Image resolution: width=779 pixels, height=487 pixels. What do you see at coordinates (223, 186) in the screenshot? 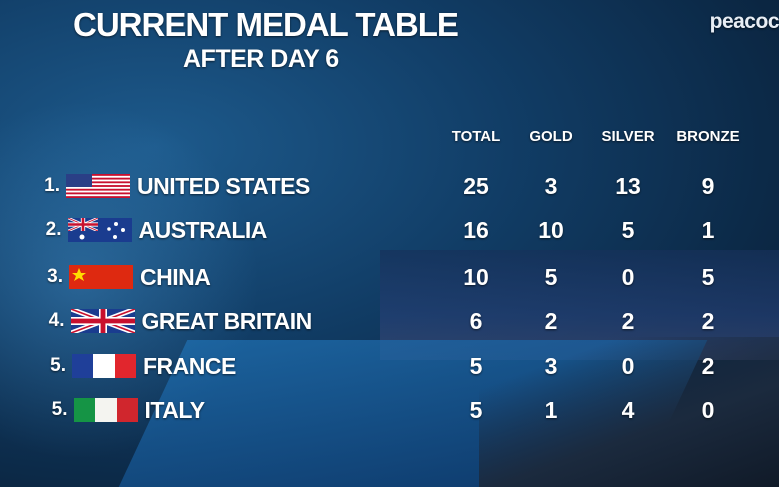
I see `country-name: UNITED STATES` at bounding box center [223, 186].